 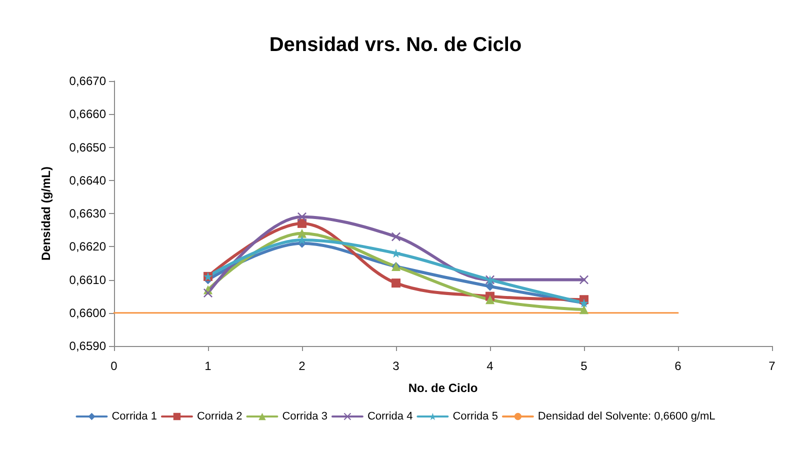 What do you see at coordinates (46, 213) in the screenshot?
I see `y-axis-title: Densidad (g/mL)` at bounding box center [46, 213].